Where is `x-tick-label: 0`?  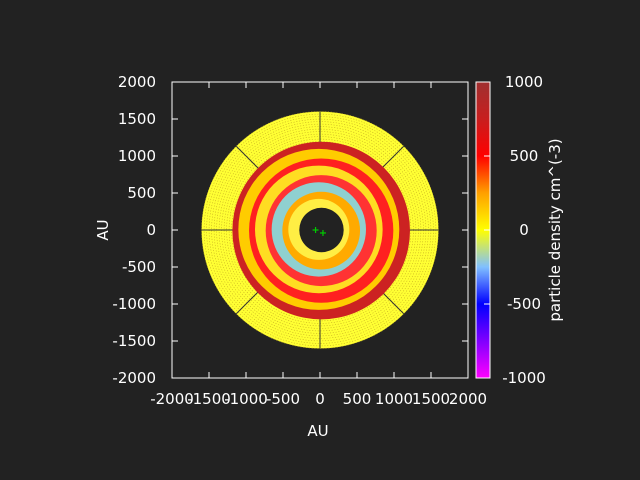
x-tick-label: 0 is located at coordinates (320, 399).